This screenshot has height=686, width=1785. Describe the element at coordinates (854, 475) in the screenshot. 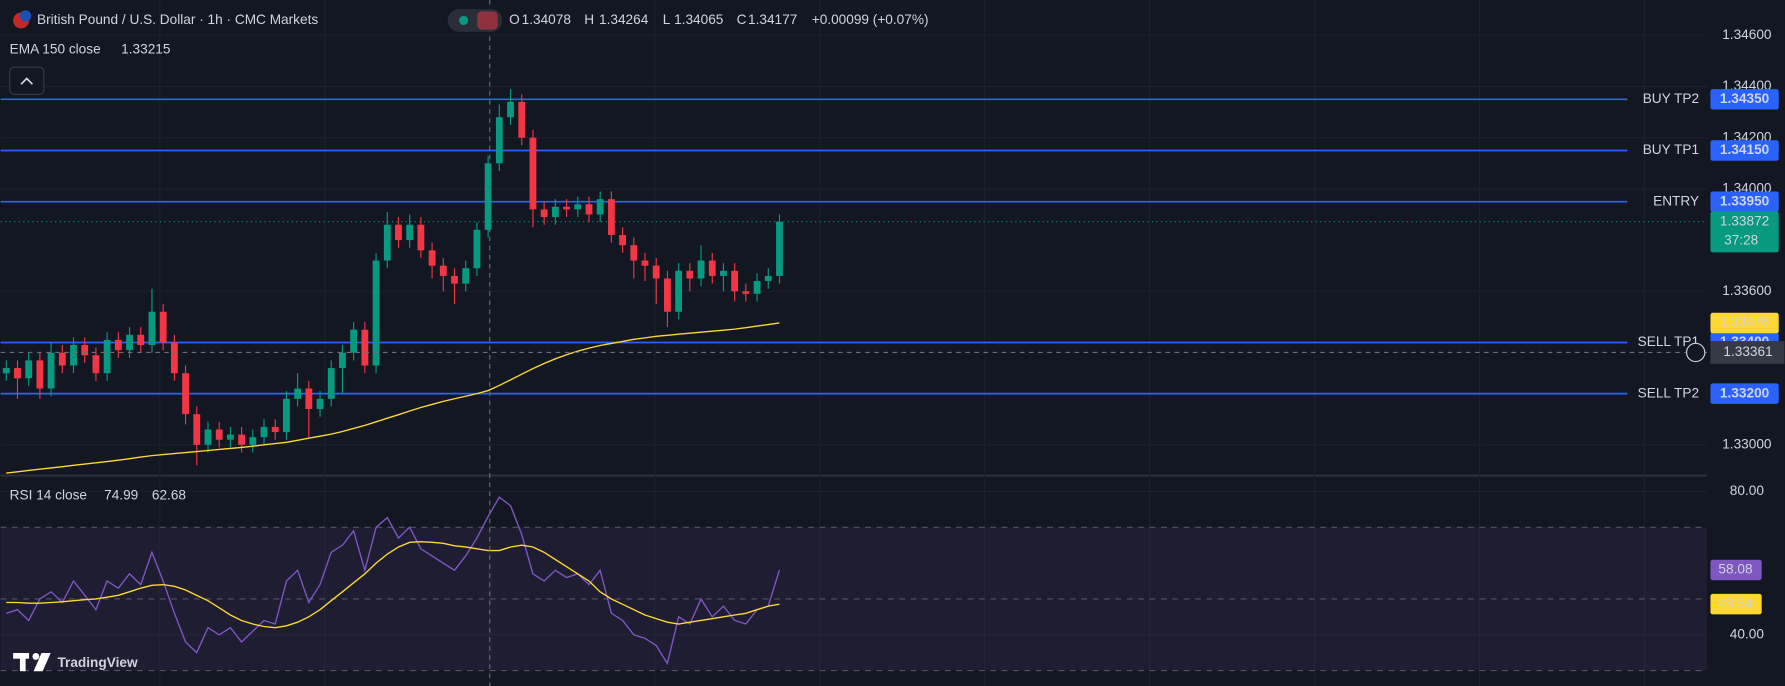

I see `pane-separator` at that location.